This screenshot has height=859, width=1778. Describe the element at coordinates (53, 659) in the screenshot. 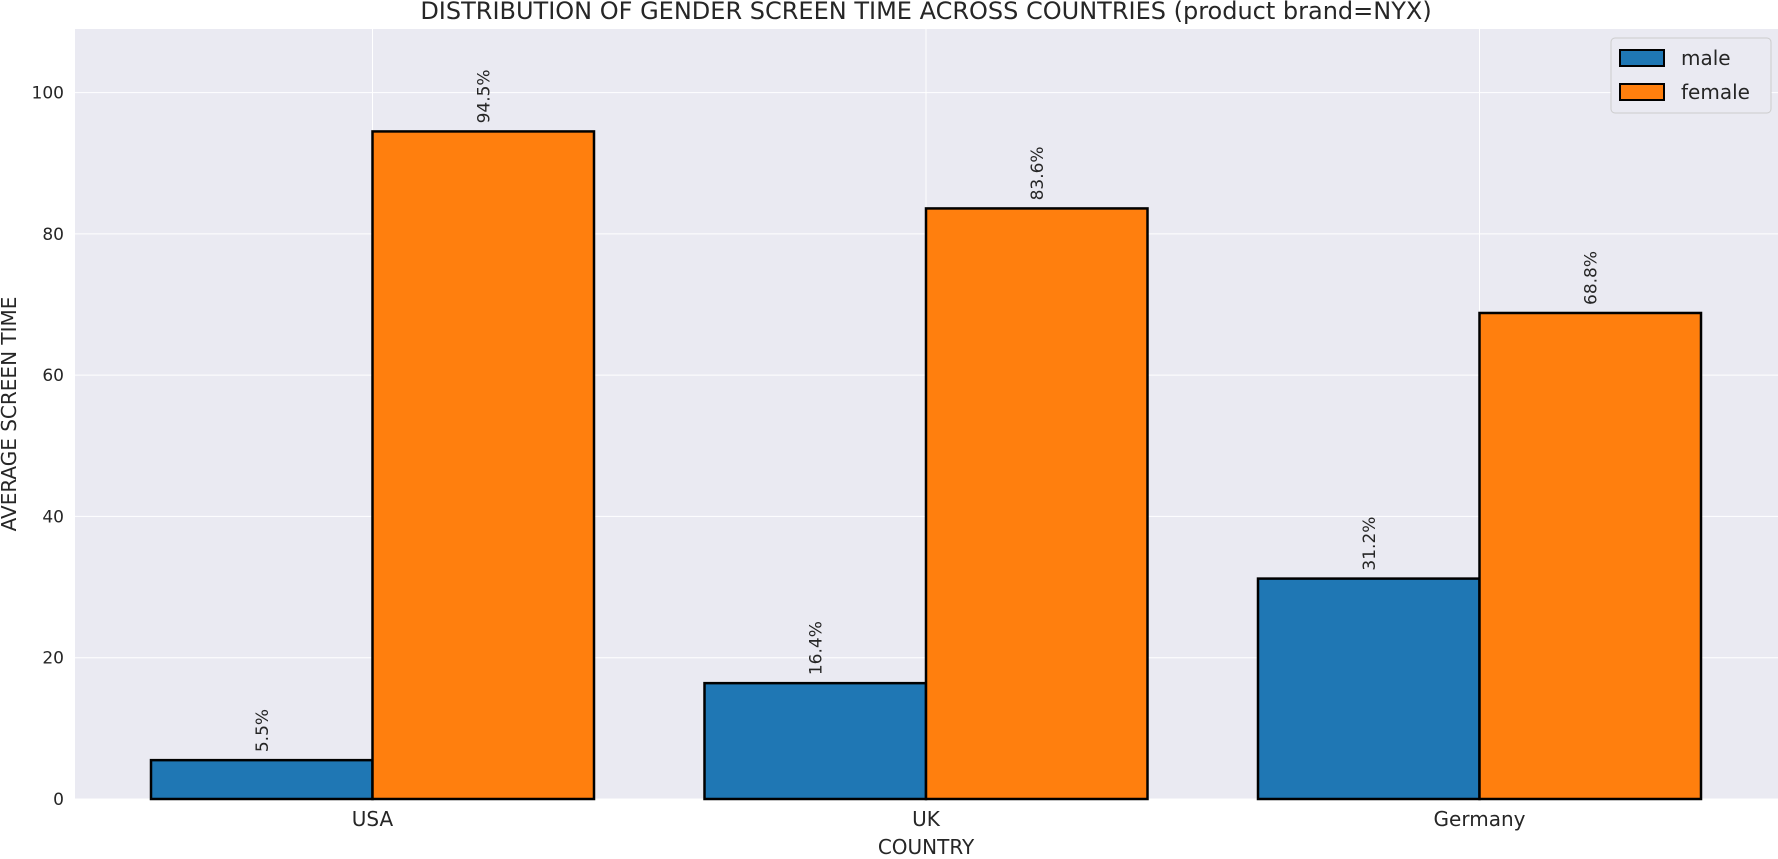

I see `y-tick-label: 20` at that location.